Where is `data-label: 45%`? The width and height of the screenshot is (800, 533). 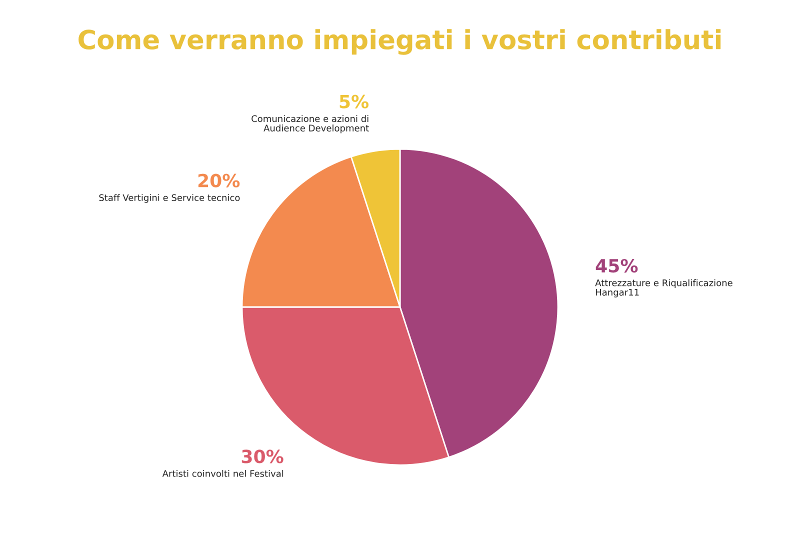 data-label: 45% is located at coordinates (617, 265).